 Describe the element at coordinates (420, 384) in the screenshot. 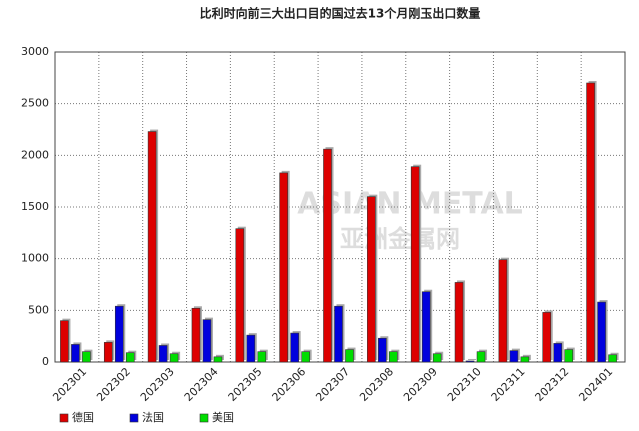

I see `x-tick-label: 202309` at that location.